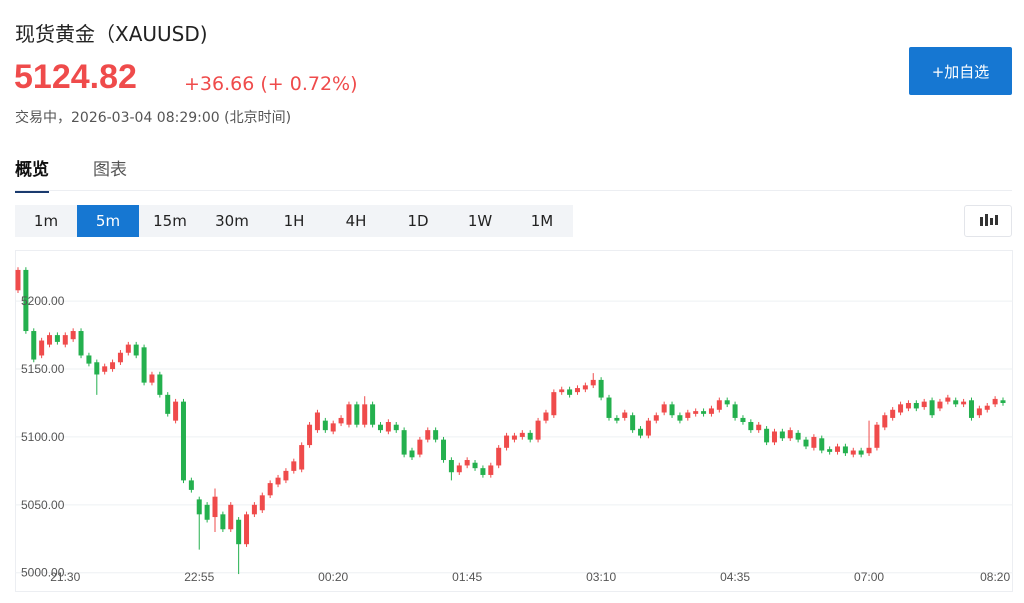  Describe the element at coordinates (988, 221) in the screenshot. I see `chart-type-button` at that location.